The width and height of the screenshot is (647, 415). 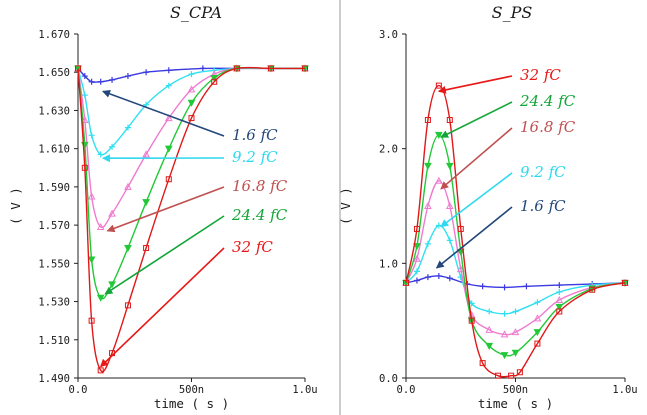 What do you see at coordinates (515, 390) in the screenshot?
I see `x-tick-label: 500n` at bounding box center [515, 390].